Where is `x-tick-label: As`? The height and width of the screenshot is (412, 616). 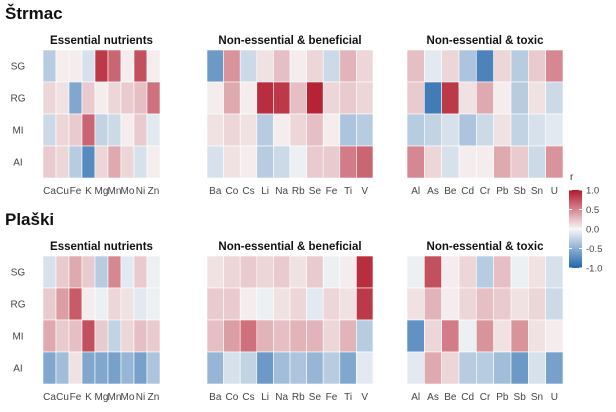
x-tick-label: As is located at coordinates (433, 191).